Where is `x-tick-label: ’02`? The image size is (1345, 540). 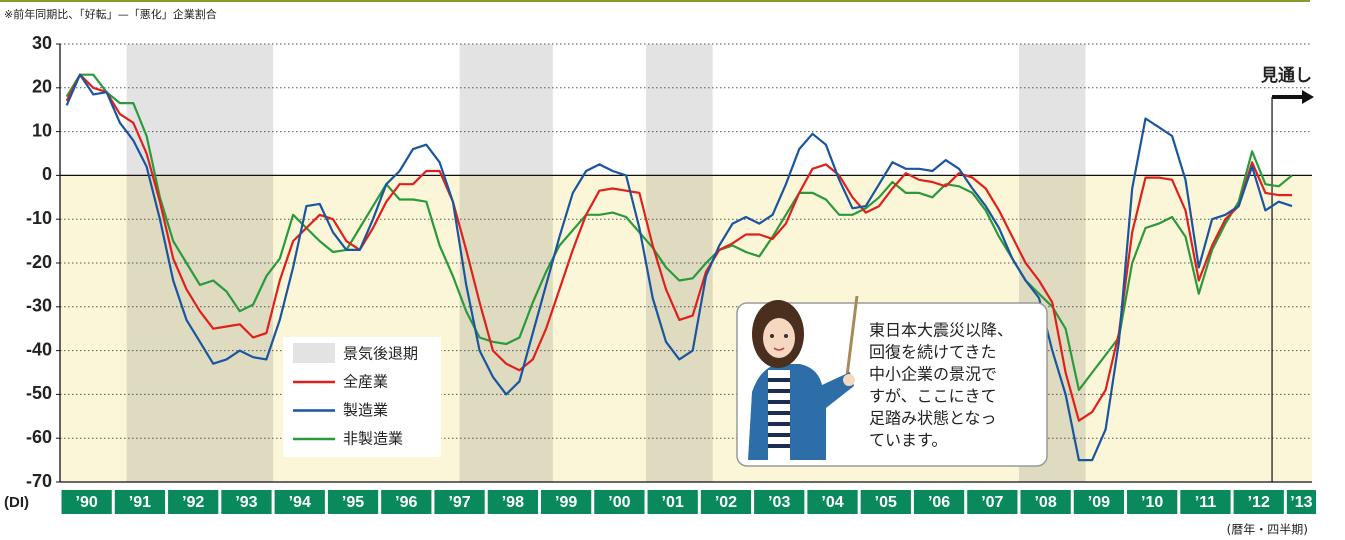 x-tick-label: ’02 is located at coordinates (726, 502).